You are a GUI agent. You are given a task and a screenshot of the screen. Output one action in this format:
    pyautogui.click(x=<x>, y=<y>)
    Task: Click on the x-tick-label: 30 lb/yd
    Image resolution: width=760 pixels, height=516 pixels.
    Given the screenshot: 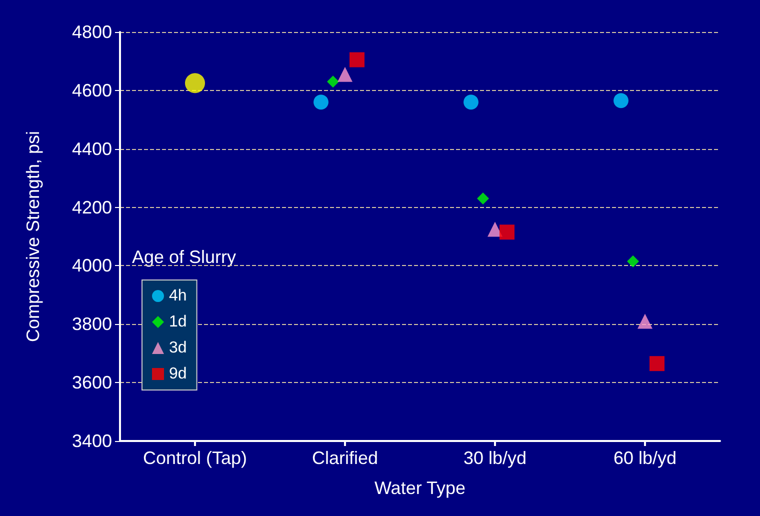 What is the action you would take?
    pyautogui.click(x=495, y=458)
    